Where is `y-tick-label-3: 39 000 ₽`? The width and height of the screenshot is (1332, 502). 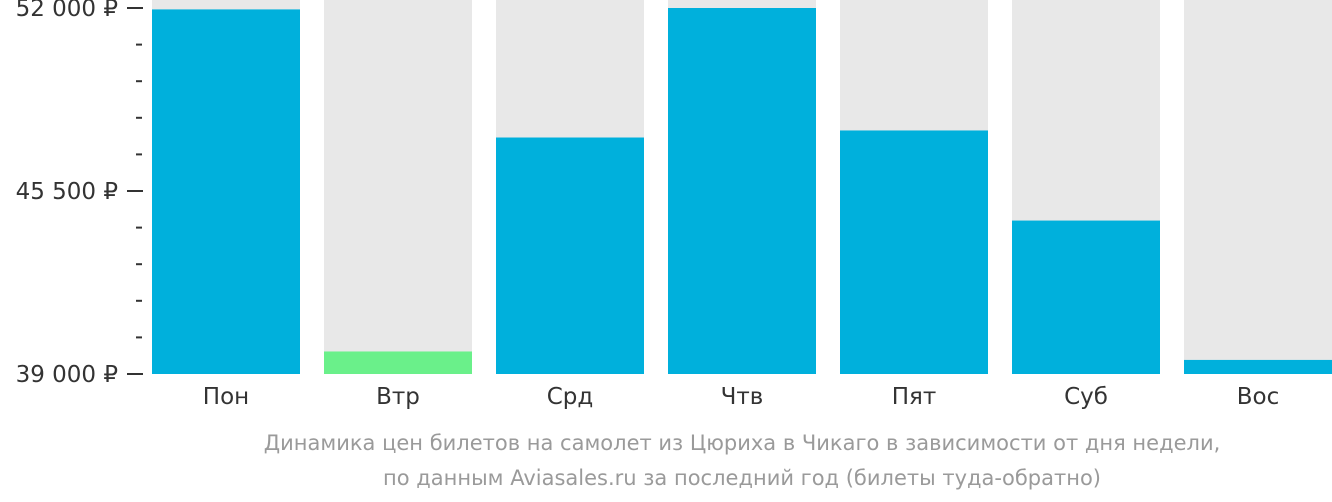
y-tick-label-3: 39 000 ₽ is located at coordinates (67, 375).